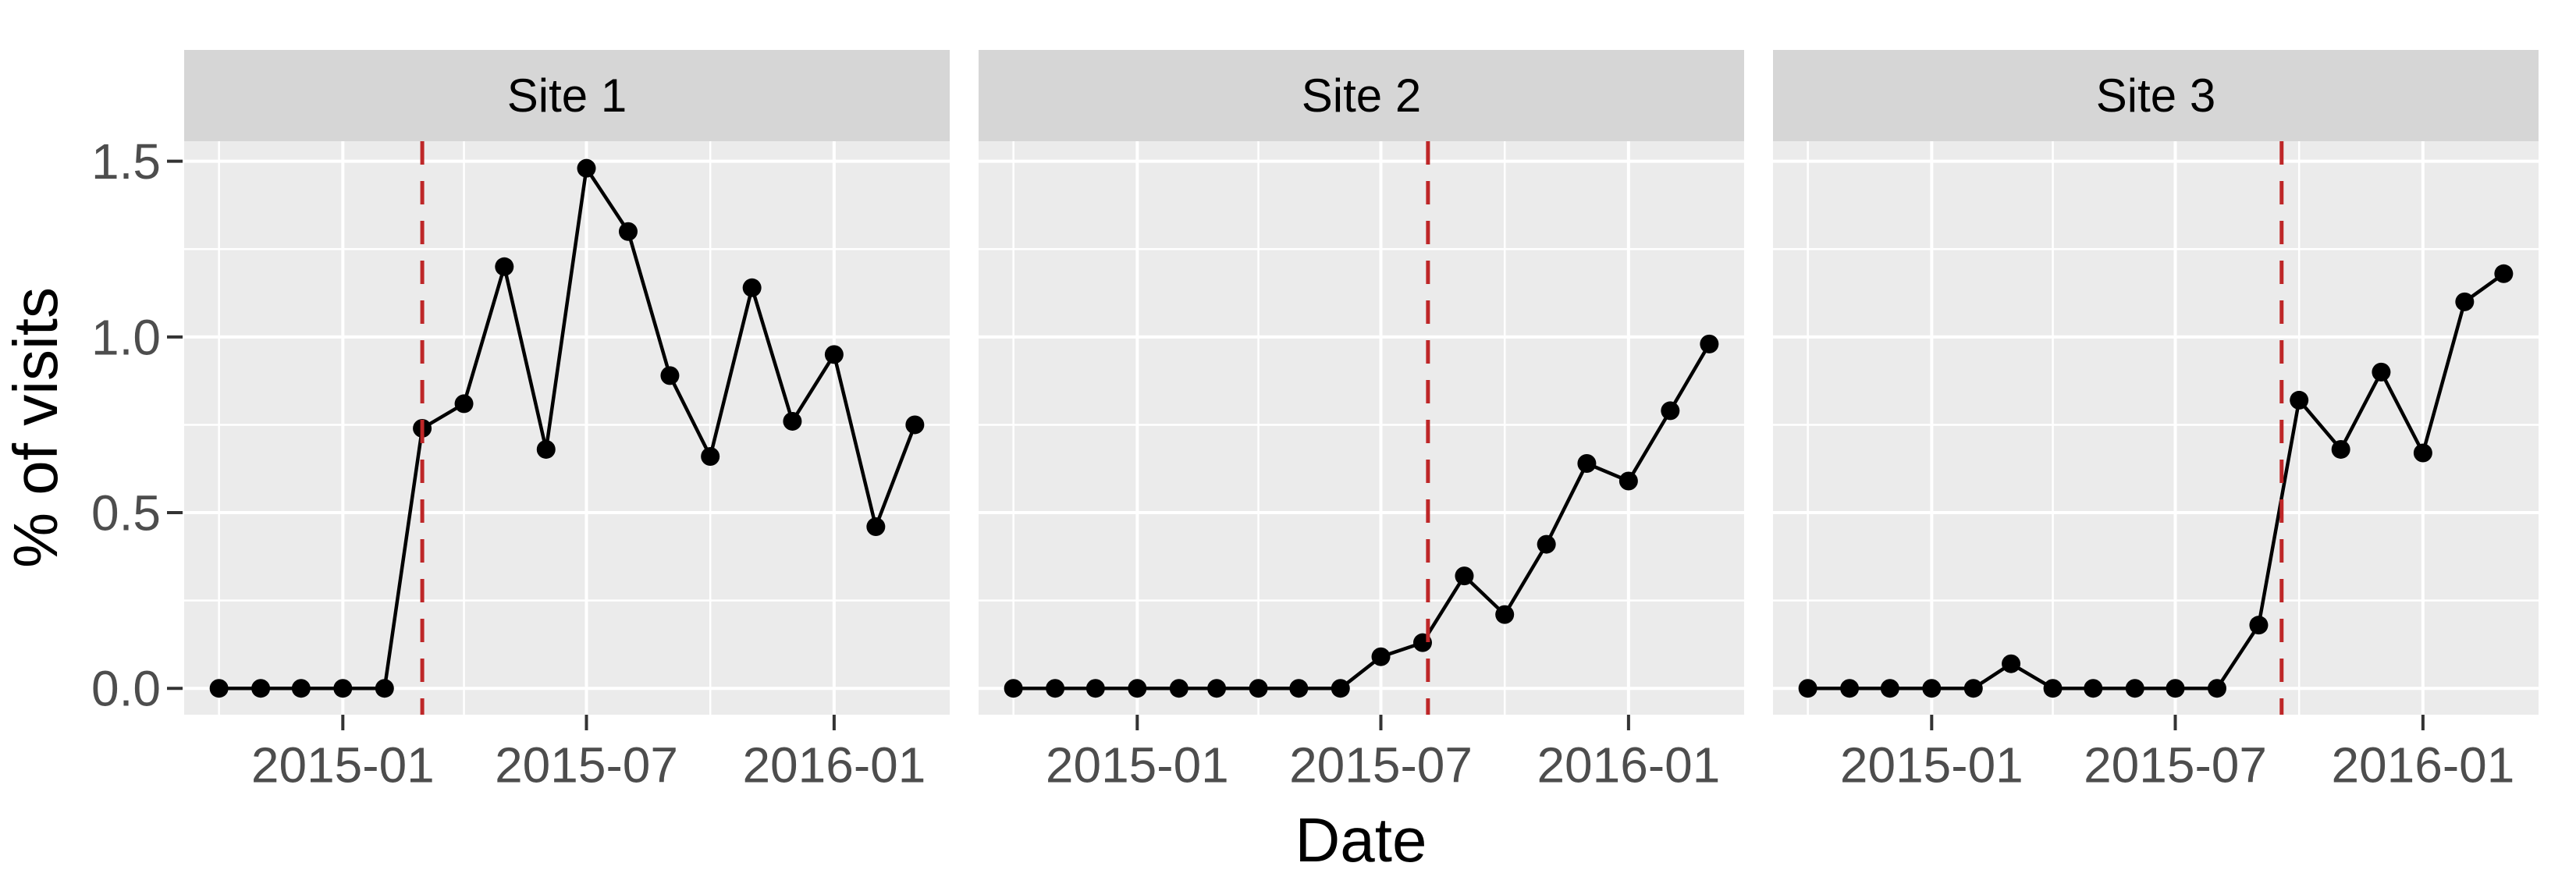 This screenshot has width=2576, height=877. Describe the element at coordinates (126, 513) in the screenshot. I see `y-tick-label: 0.5` at that location.